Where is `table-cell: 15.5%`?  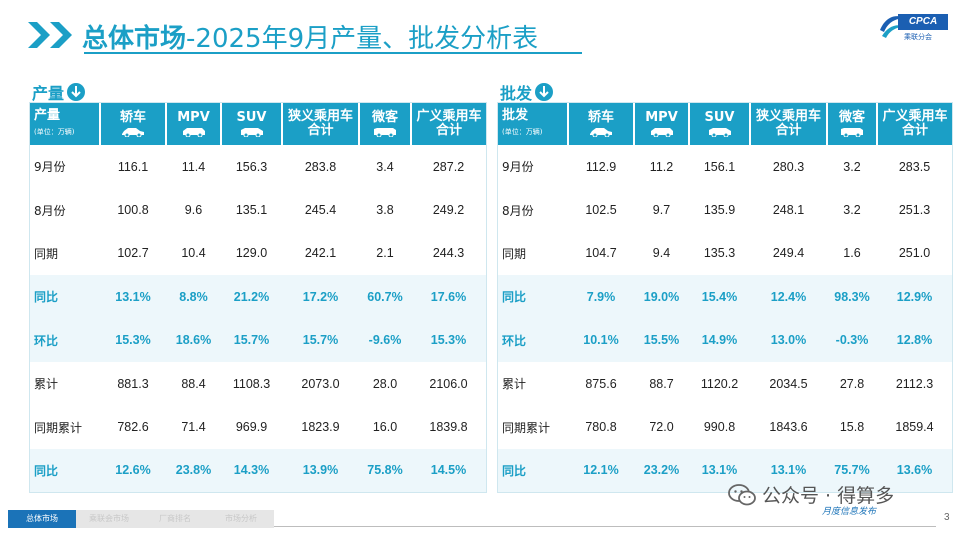 table-cell: 15.5% is located at coordinates (661, 340).